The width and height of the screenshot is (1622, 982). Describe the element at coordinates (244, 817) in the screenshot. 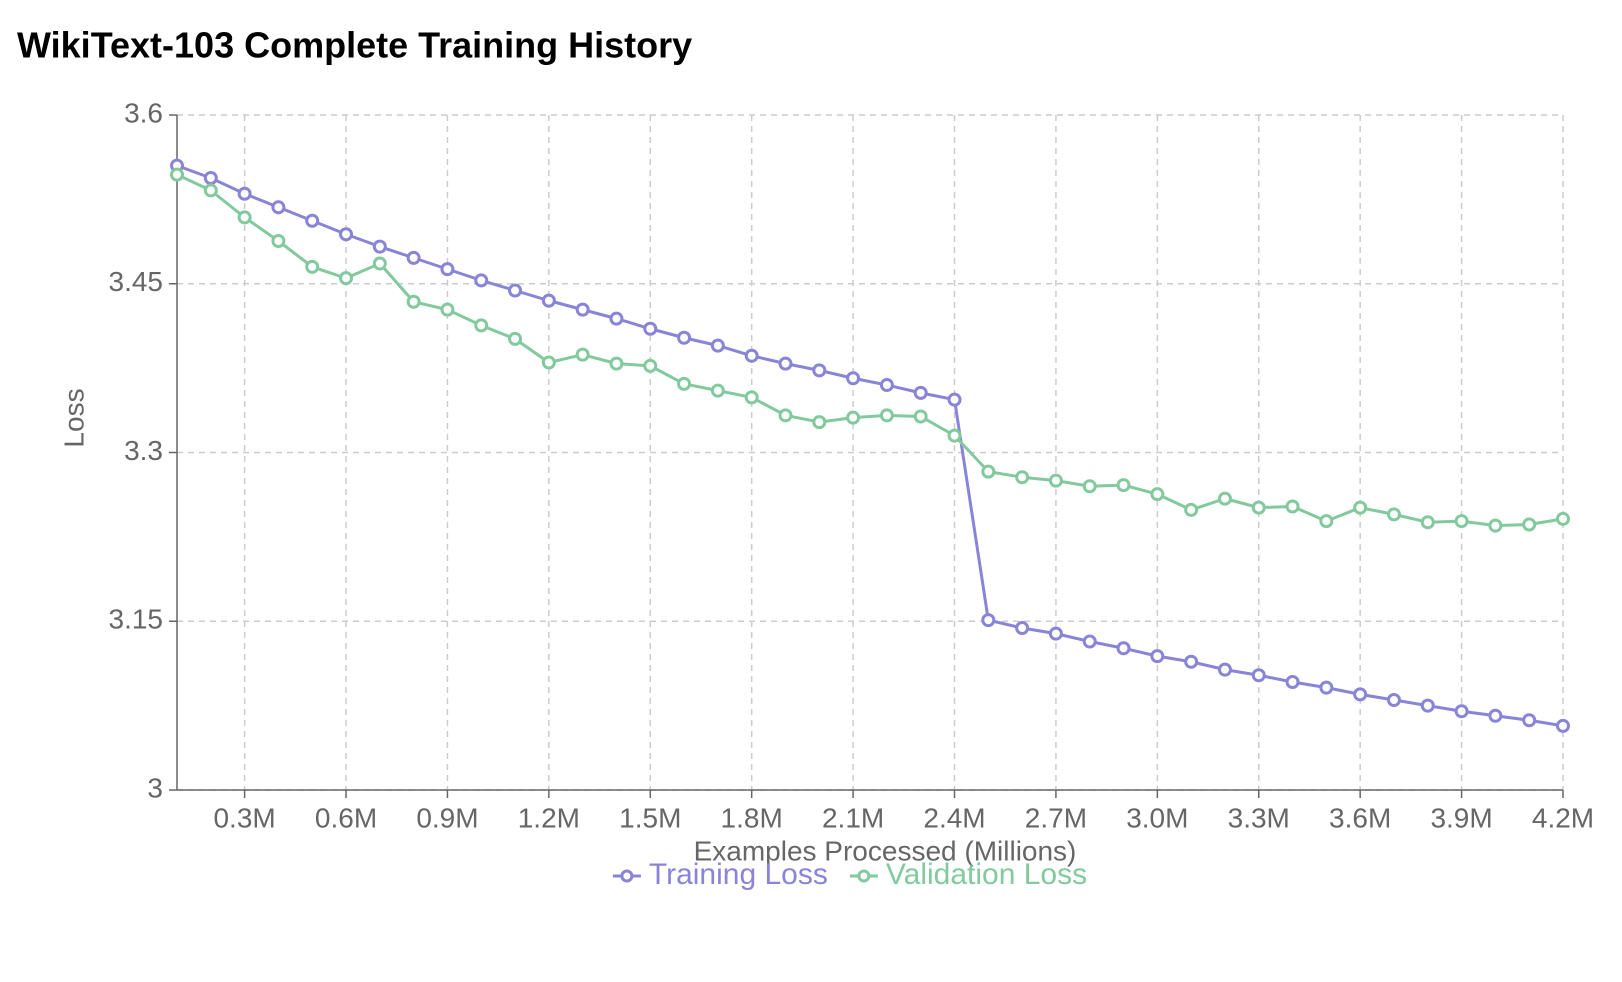

I see `x-tick-label: 0.3M` at that location.